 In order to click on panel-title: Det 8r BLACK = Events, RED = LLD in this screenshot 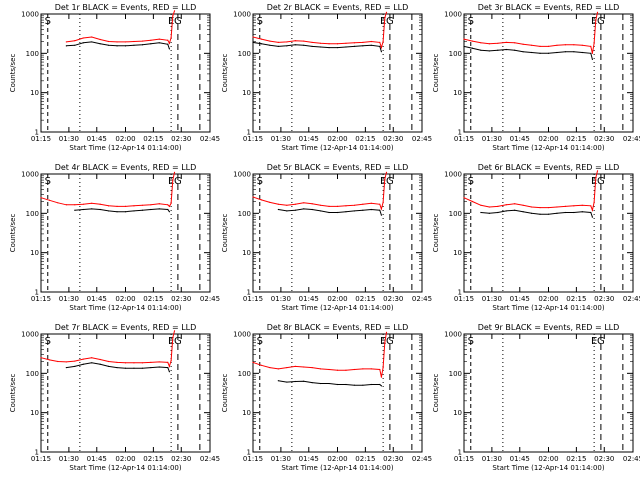, I will do `click(338, 327)`.